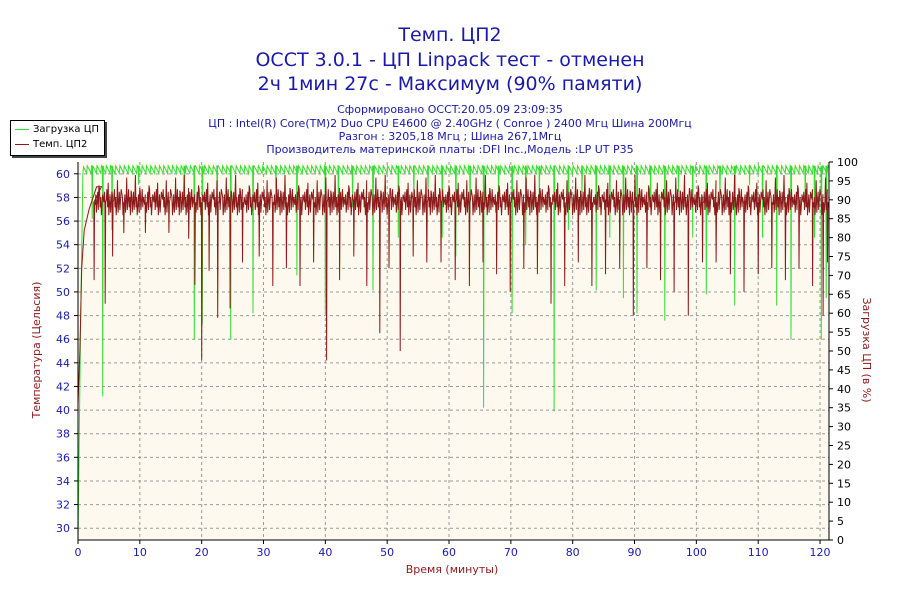  I want to click on y-right-tick-label: 40, so click(844, 389).